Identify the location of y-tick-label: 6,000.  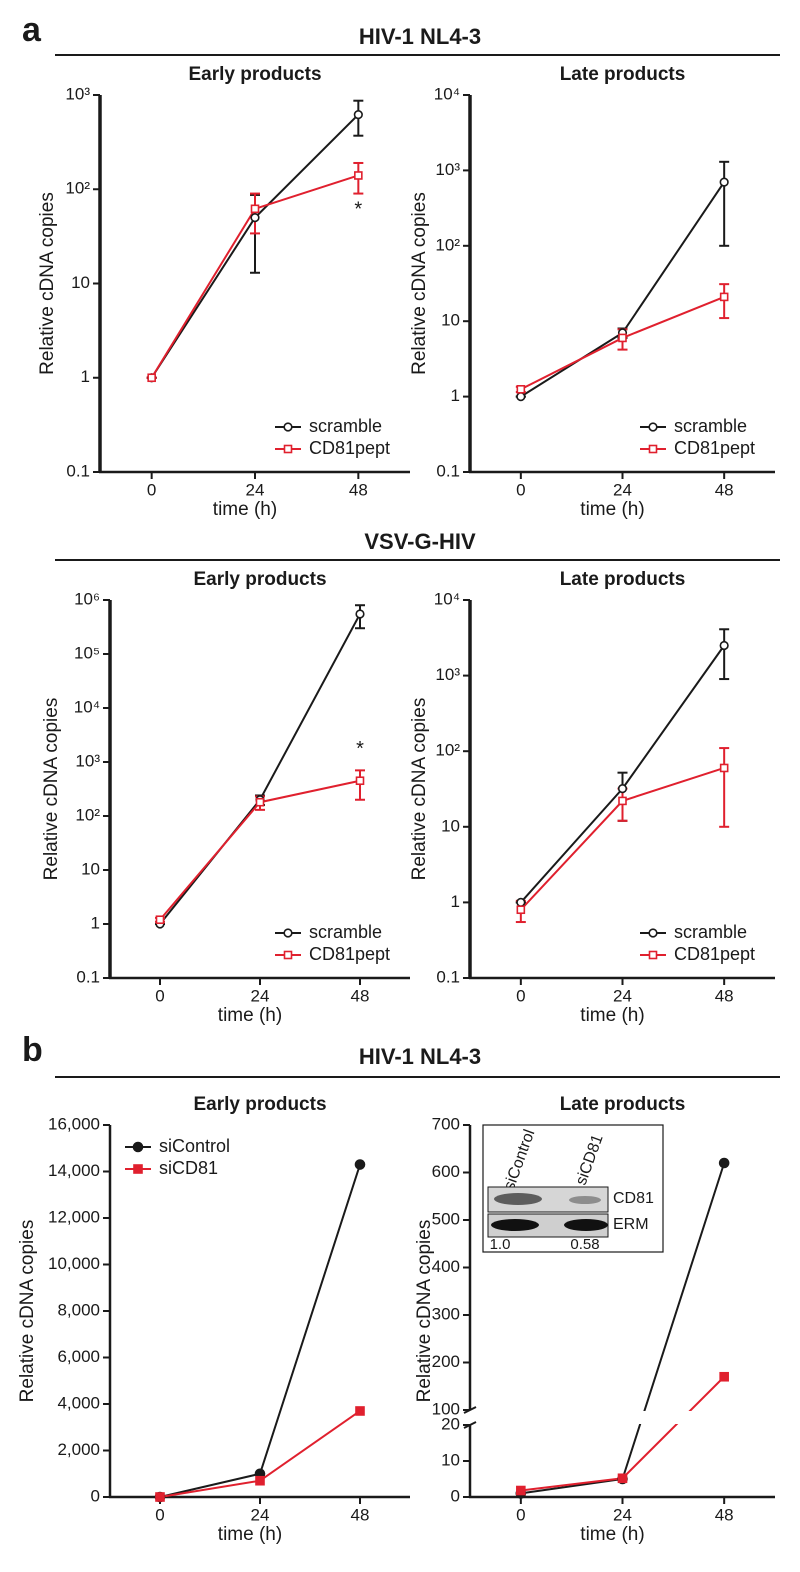
(78, 1356).